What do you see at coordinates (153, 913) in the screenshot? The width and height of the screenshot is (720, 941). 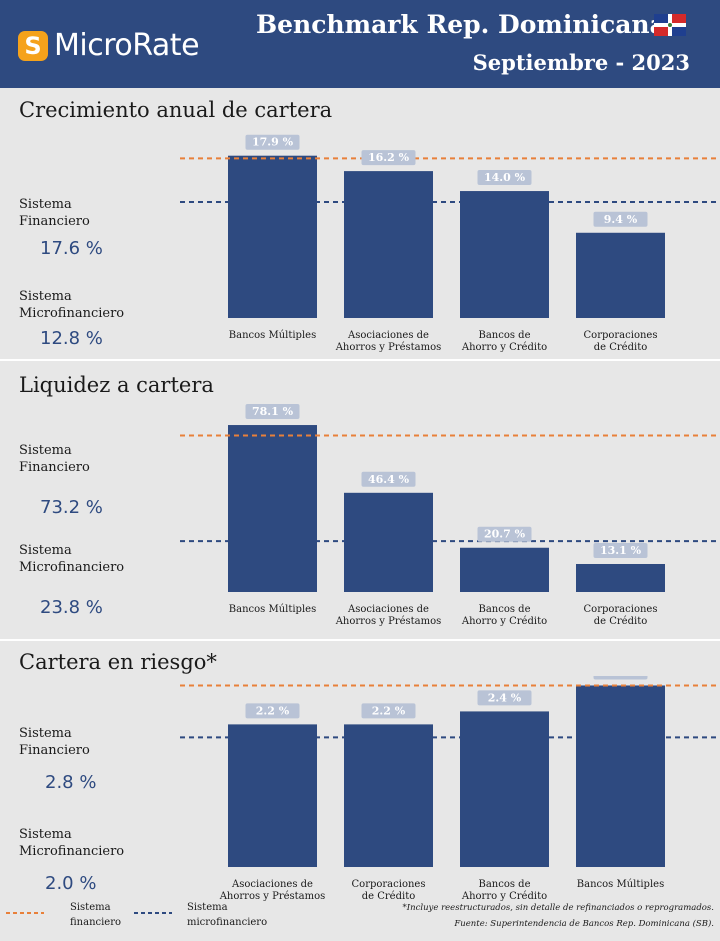 I see `legend-microfinanciero-swatch` at bounding box center [153, 913].